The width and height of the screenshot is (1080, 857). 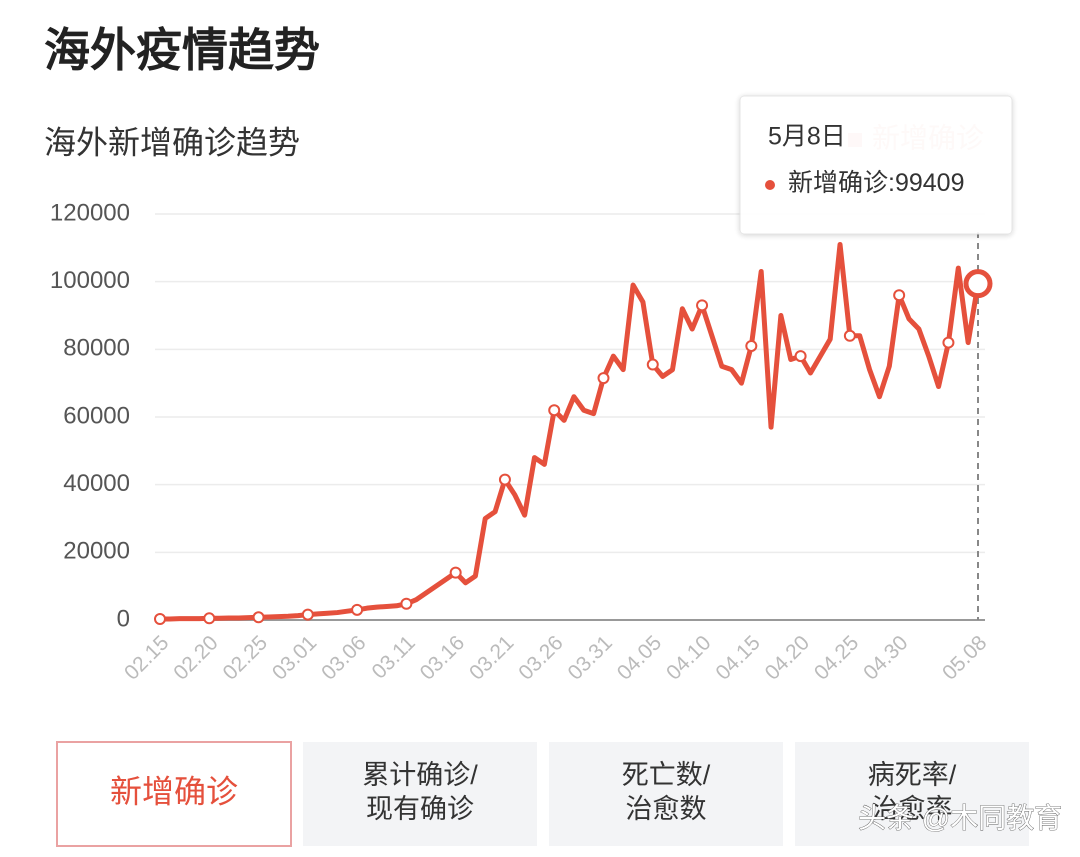 I want to click on y-tick-label: 120000, so click(x=90, y=212).